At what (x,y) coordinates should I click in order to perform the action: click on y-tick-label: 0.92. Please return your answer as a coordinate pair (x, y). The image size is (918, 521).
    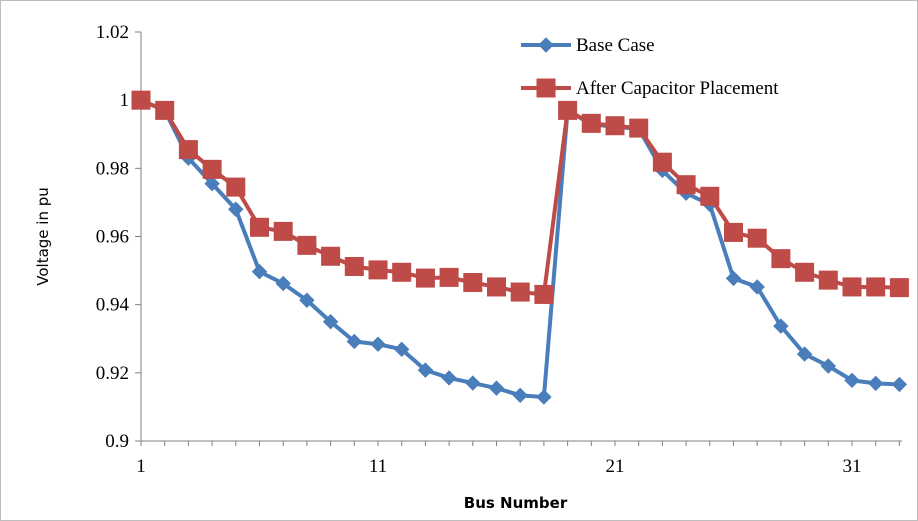
    Looking at the image, I should click on (112, 373).